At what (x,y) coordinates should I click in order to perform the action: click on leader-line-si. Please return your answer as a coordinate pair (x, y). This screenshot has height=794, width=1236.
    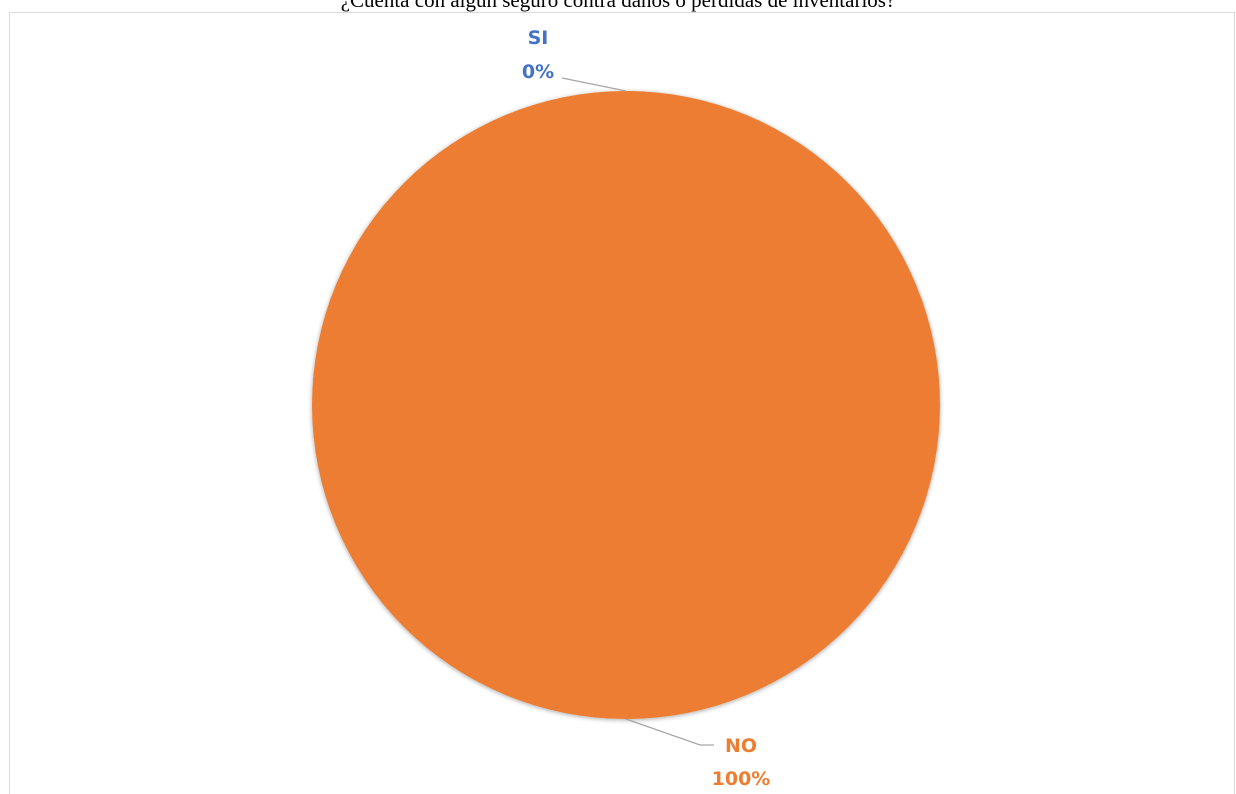
    Looking at the image, I should click on (594, 84).